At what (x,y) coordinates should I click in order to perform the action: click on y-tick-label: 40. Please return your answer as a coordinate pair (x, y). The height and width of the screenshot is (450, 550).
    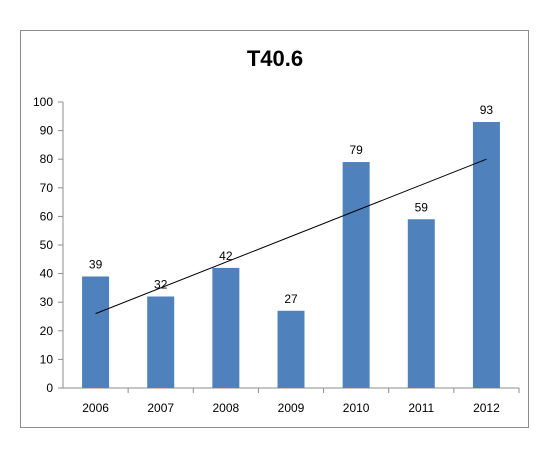
    Looking at the image, I should click on (47, 274).